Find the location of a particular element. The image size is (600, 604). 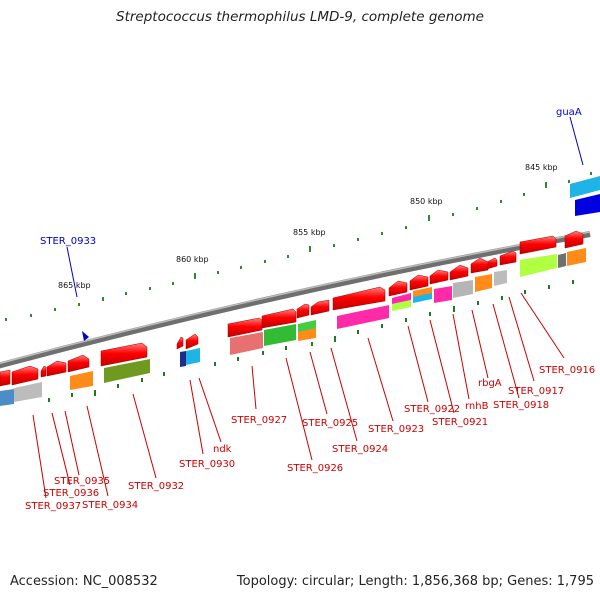

scale-label-855: 855 kbp is located at coordinates (309, 232).